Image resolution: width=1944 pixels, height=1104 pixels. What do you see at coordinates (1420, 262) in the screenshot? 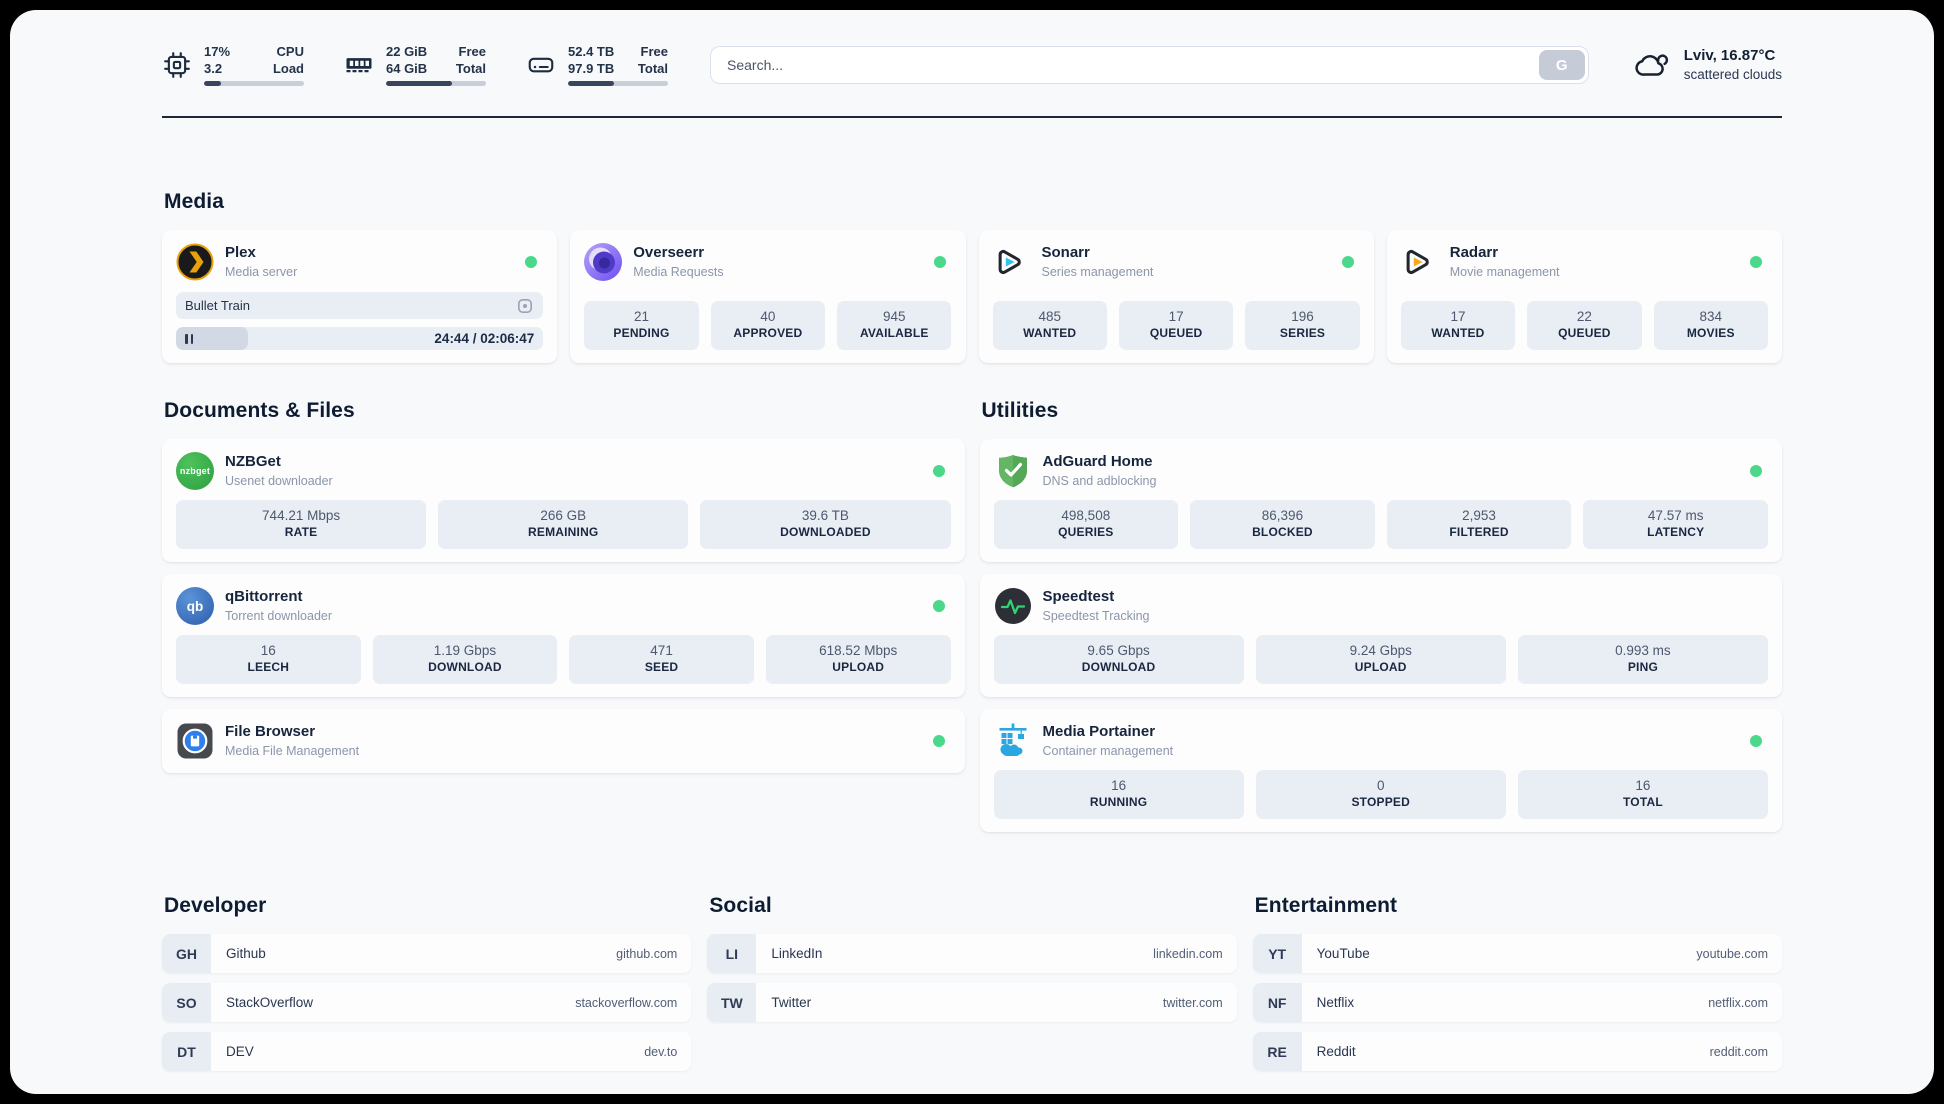
I see `radarr-icon` at bounding box center [1420, 262].